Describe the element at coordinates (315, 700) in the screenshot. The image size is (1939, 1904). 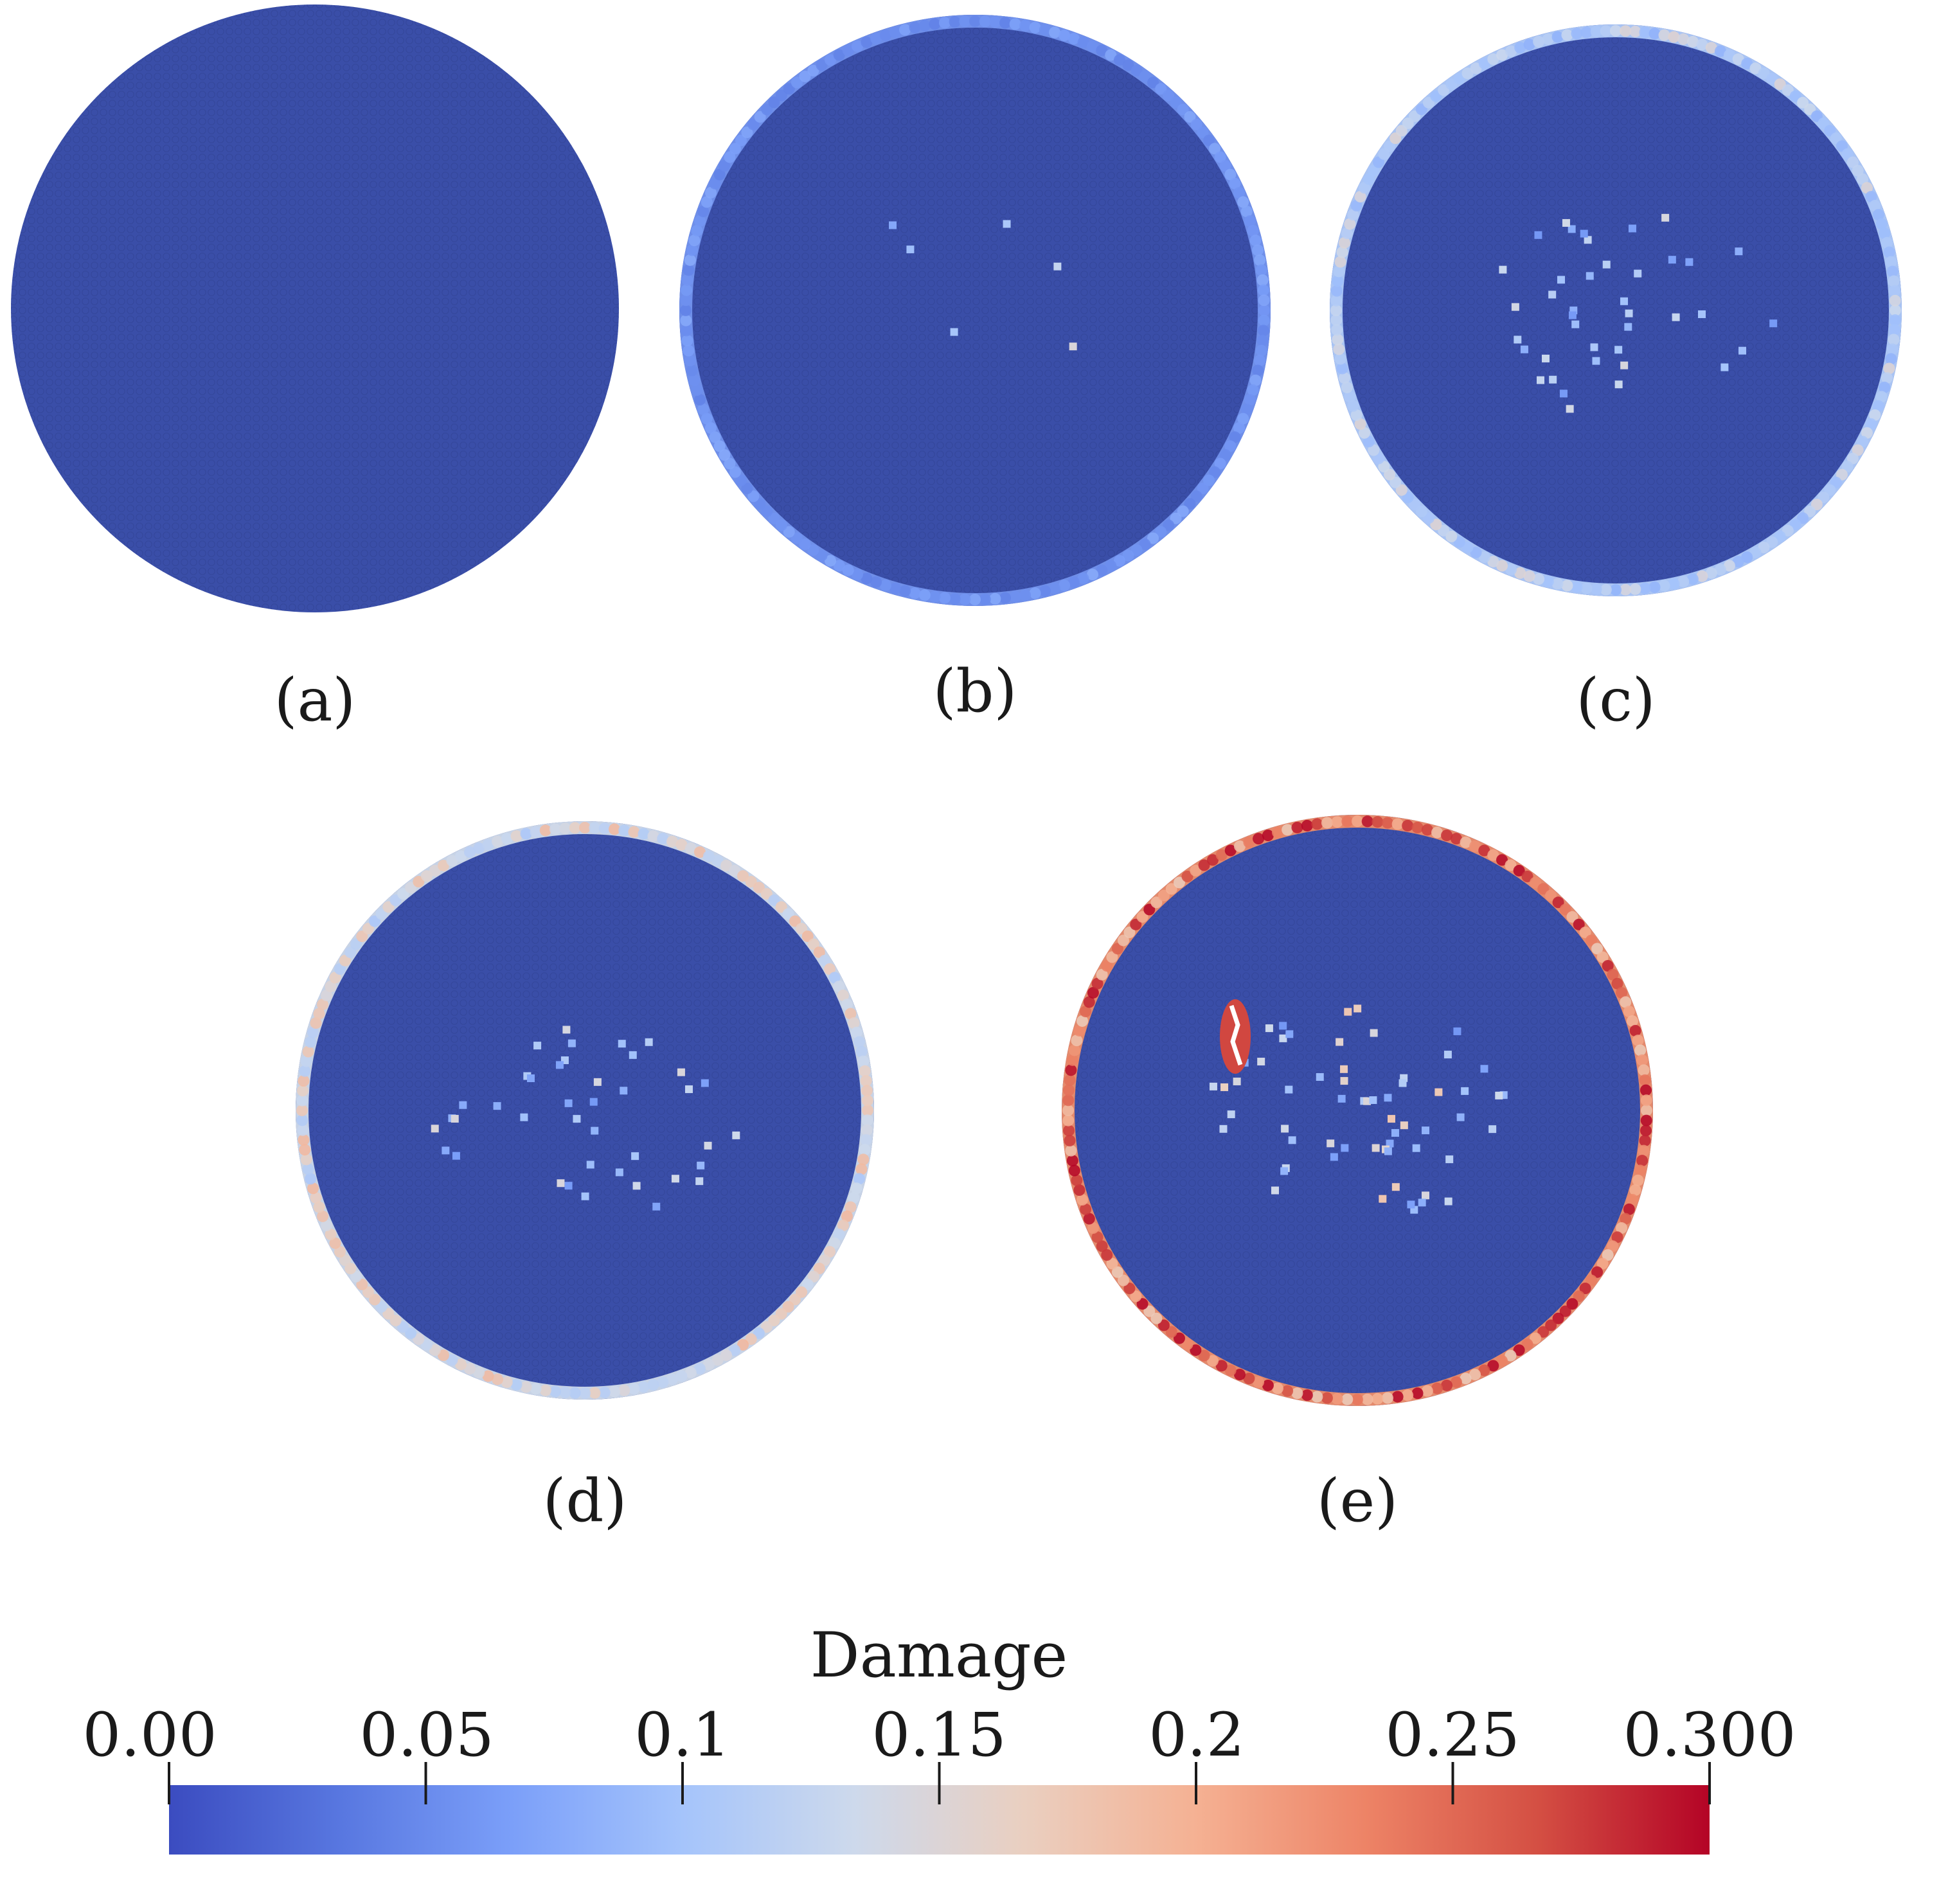
I see `panel-label-a: (a)` at that location.